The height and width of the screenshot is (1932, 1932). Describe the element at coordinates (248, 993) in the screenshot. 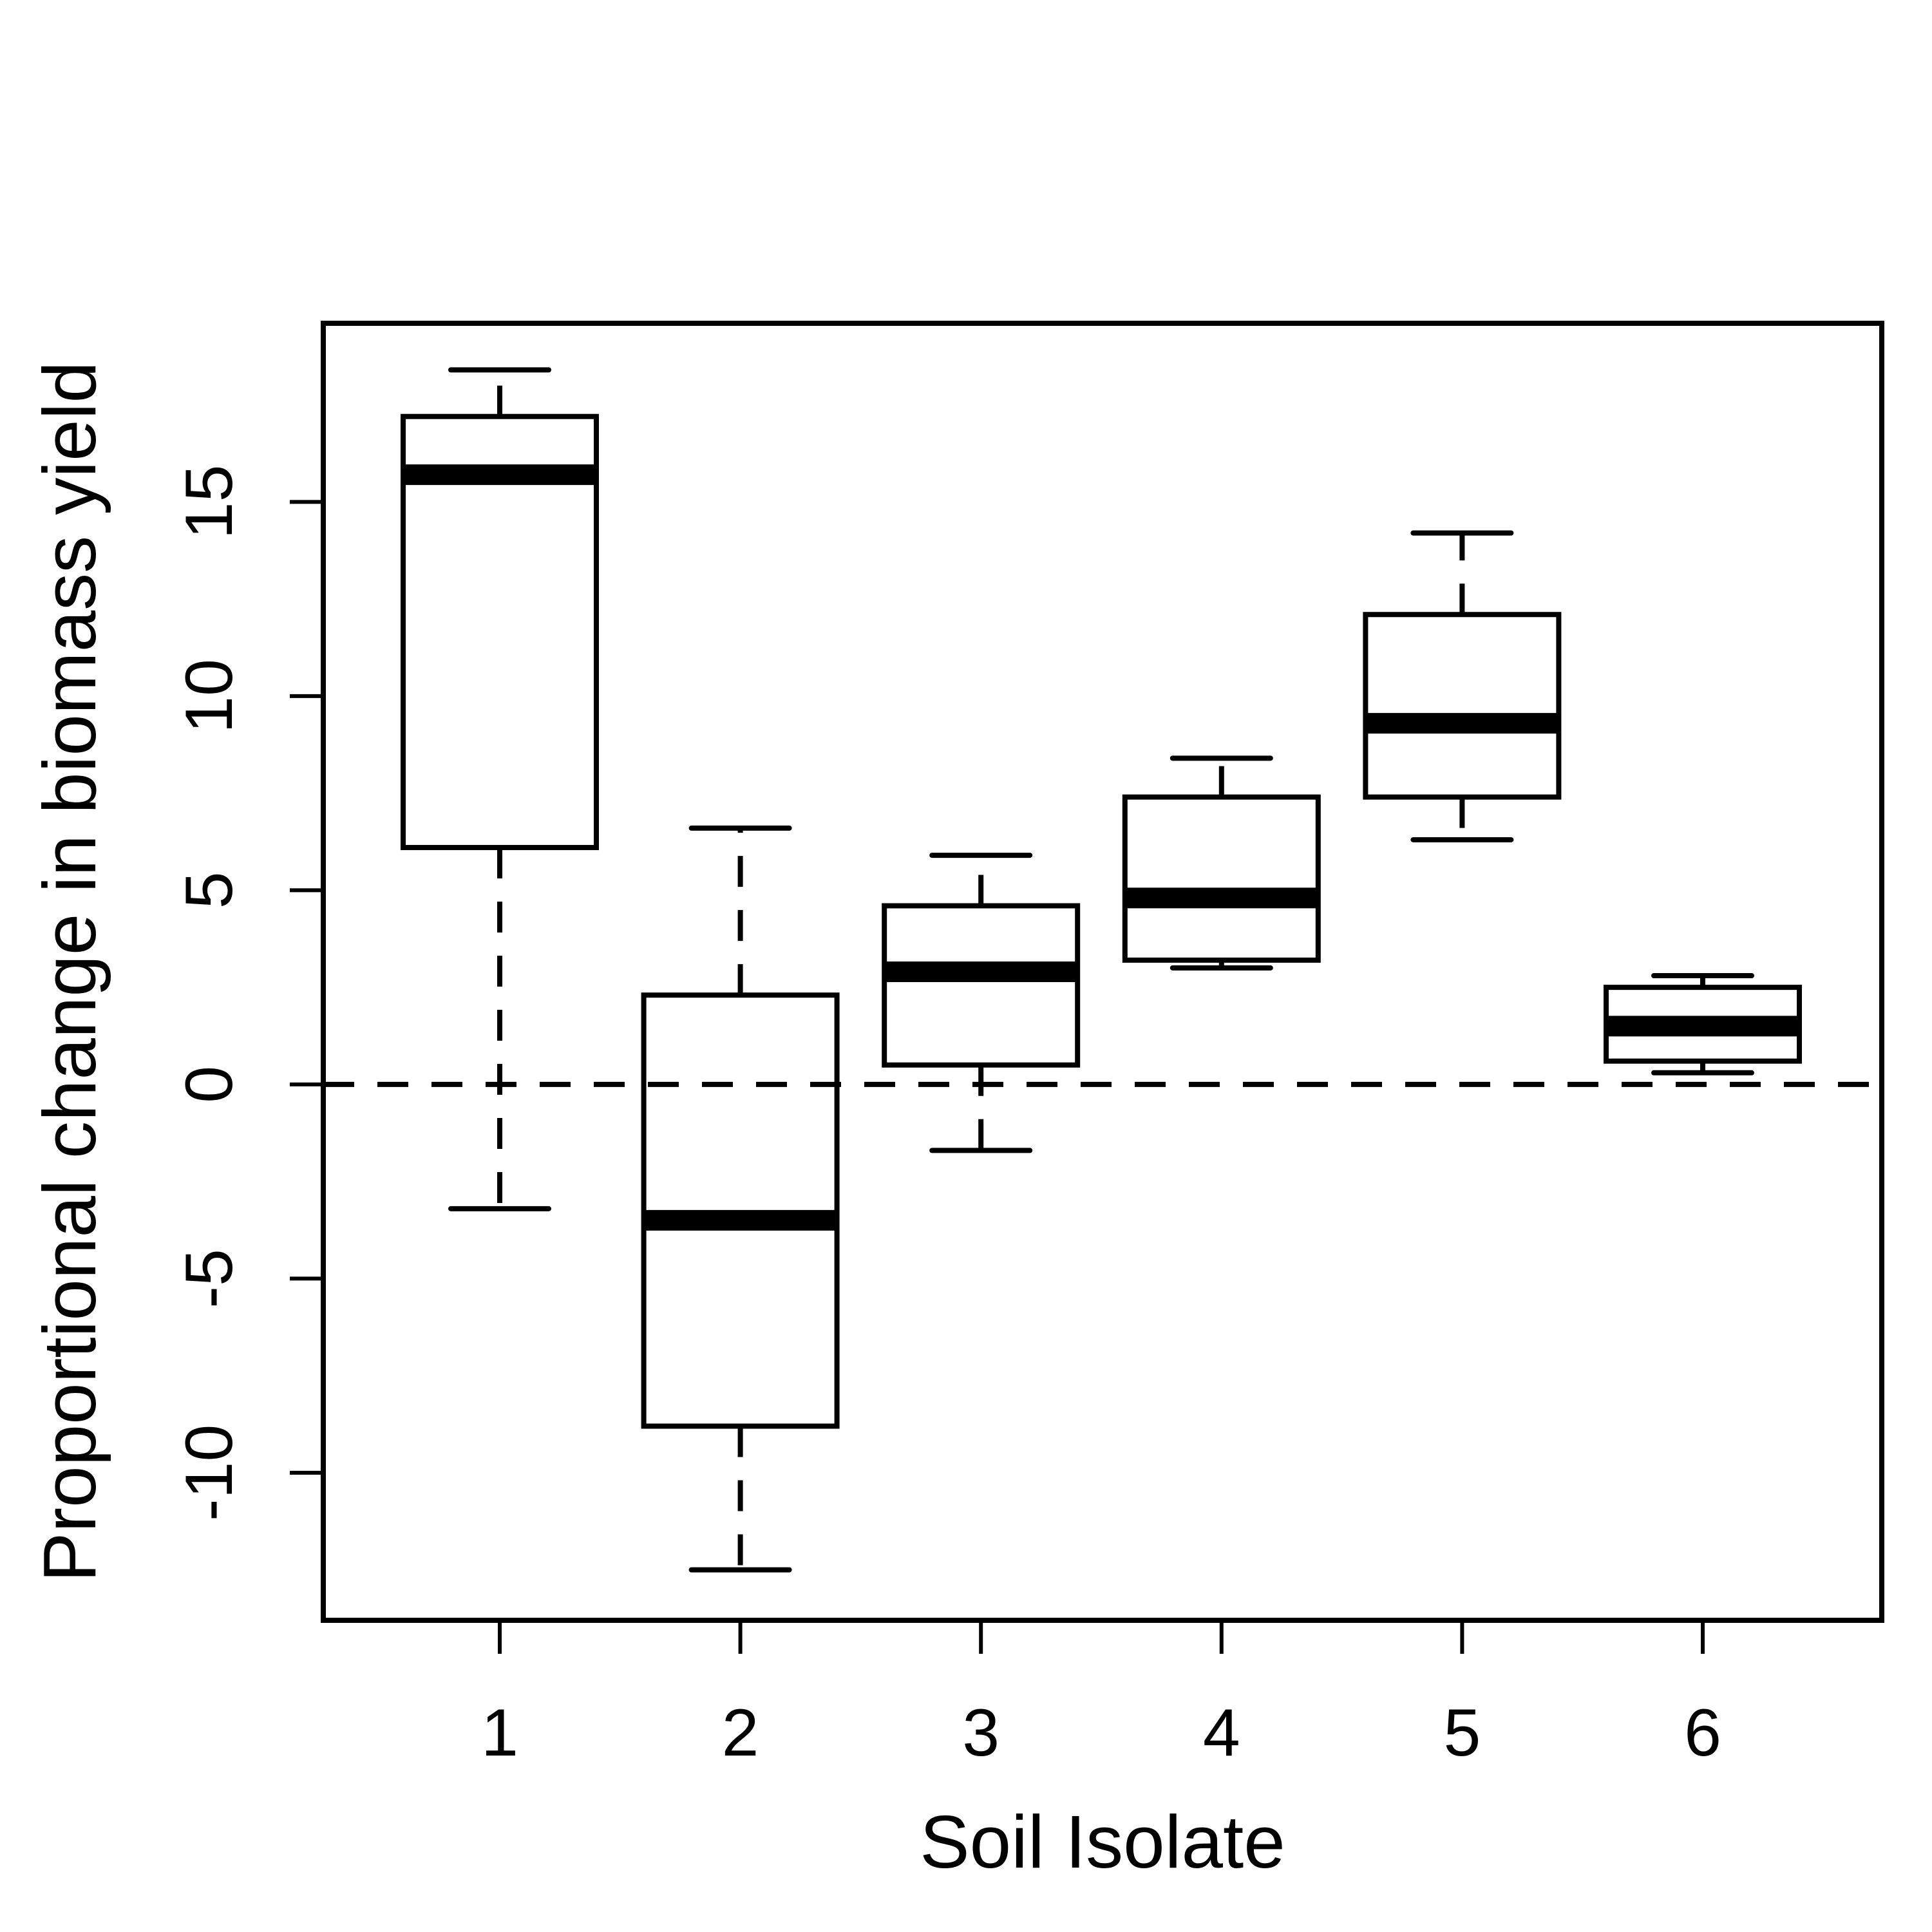

I see `y-axis: -10 -5 0 5 10 15` at that location.